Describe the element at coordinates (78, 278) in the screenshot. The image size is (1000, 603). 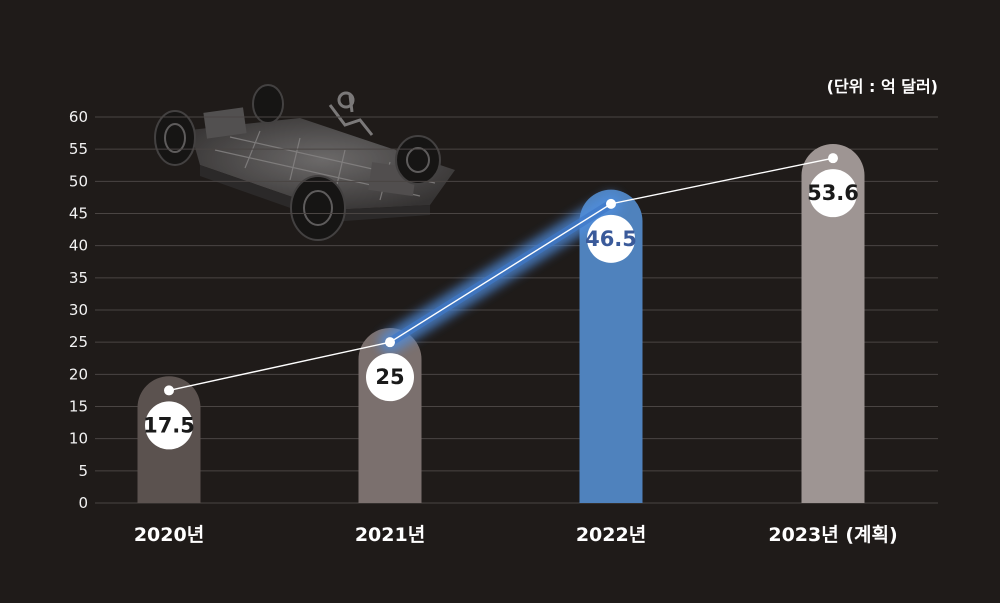
I see `y-tick-label: 35` at that location.